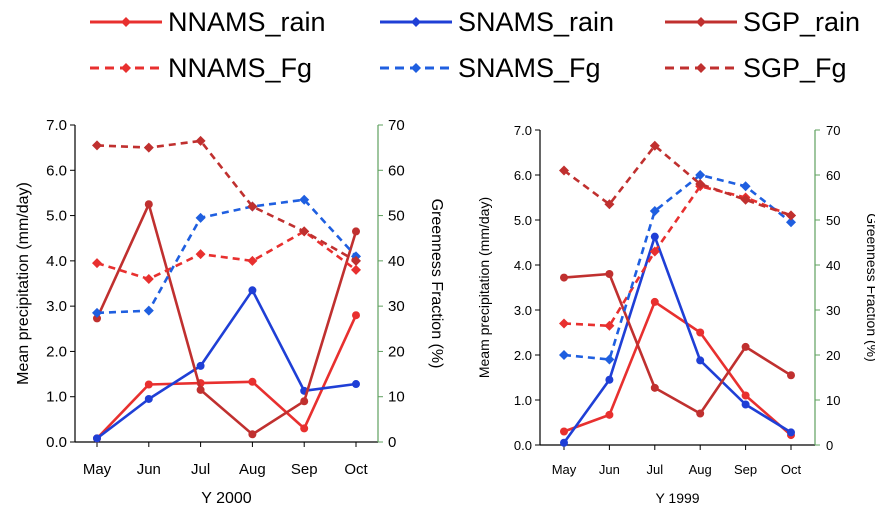 The height and width of the screenshot is (508, 875). I want to click on legend-label: NNAMS_rain, so click(247, 22).